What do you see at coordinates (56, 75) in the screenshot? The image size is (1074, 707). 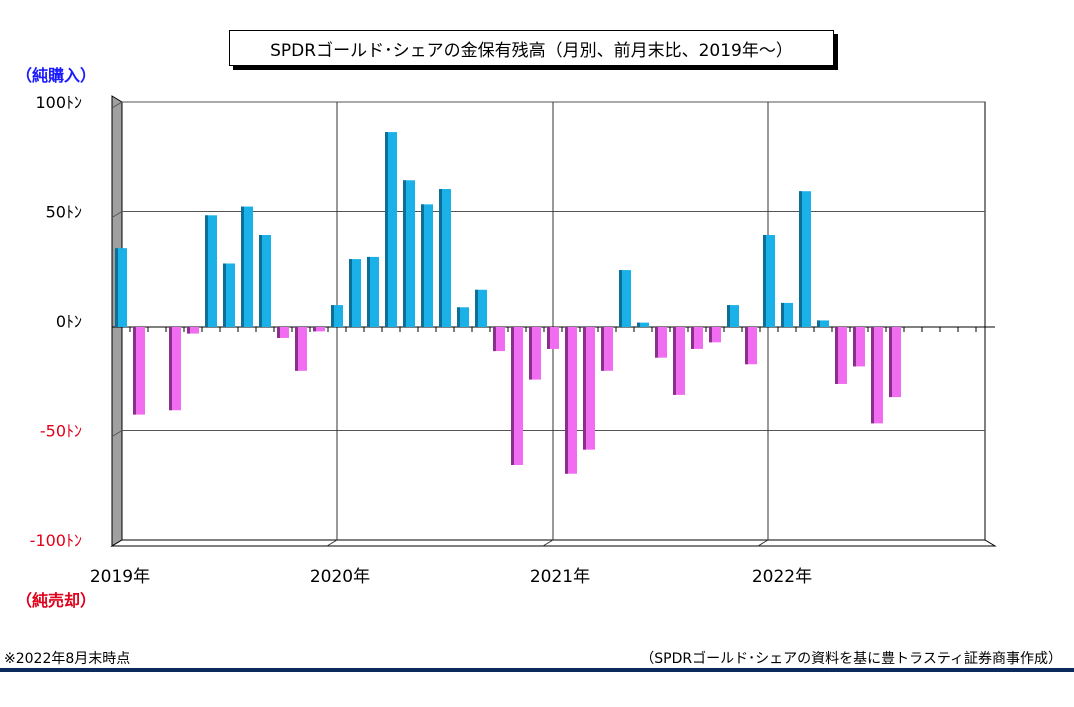 I see `net-purchase-label: （純購入）` at bounding box center [56, 75].